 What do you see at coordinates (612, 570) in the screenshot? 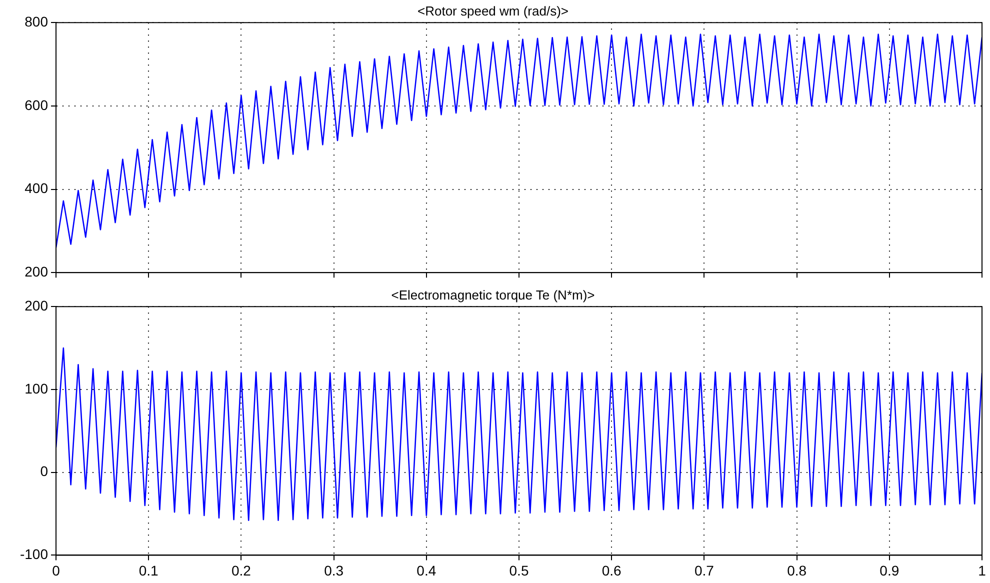
I see `x-tick-label: 0.6` at bounding box center [612, 570].